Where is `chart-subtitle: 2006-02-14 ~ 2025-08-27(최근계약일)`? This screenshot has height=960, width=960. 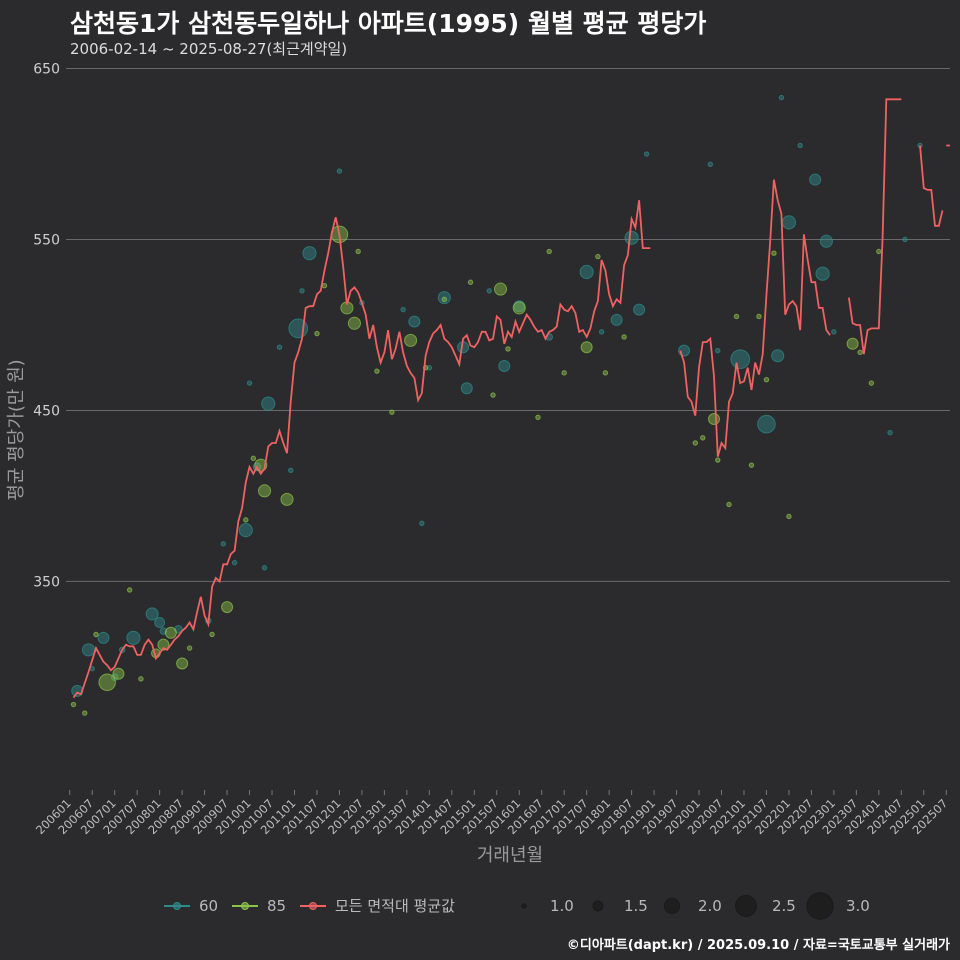 chart-subtitle: 2006-02-14 ~ 2025-08-27(최근계약일) is located at coordinates (209, 49).